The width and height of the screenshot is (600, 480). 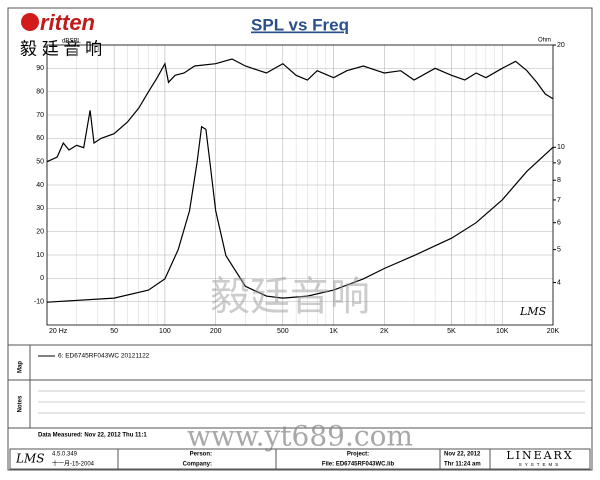 What do you see at coordinates (559, 200) in the screenshot?
I see `y2-tick-label: 7` at bounding box center [559, 200].